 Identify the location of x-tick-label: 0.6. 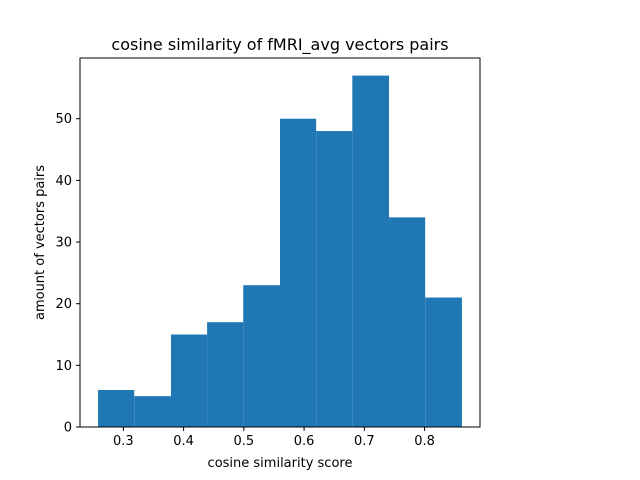
(304, 441).